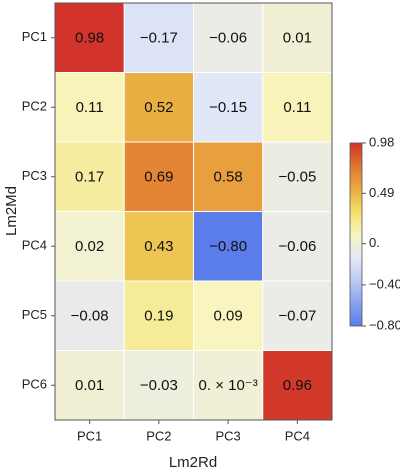 Image resolution: width=400 pixels, height=473 pixels. I want to click on cell-label: 0.17, so click(89, 177).